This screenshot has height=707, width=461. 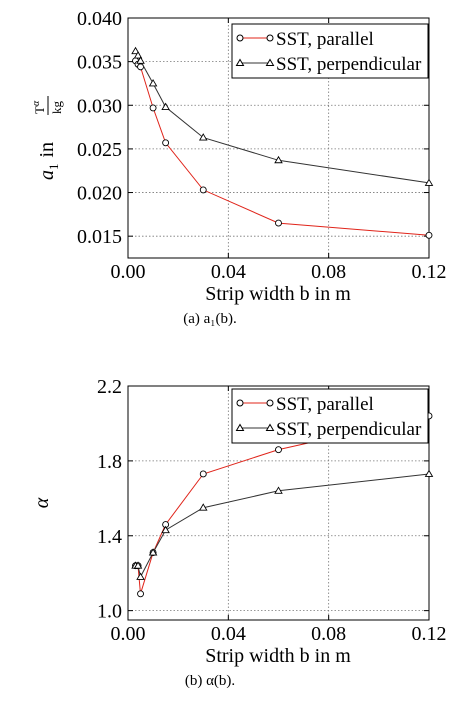 What do you see at coordinates (99, 63) in the screenshot?
I see `y-tick-label: 0.035` at bounding box center [99, 63].